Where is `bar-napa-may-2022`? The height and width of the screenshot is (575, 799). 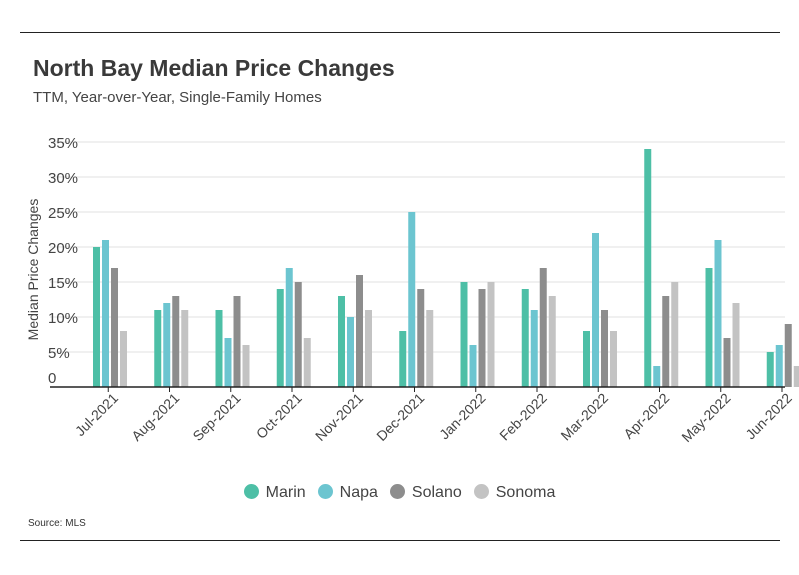 bar-napa-may-2022 is located at coordinates (718, 313).